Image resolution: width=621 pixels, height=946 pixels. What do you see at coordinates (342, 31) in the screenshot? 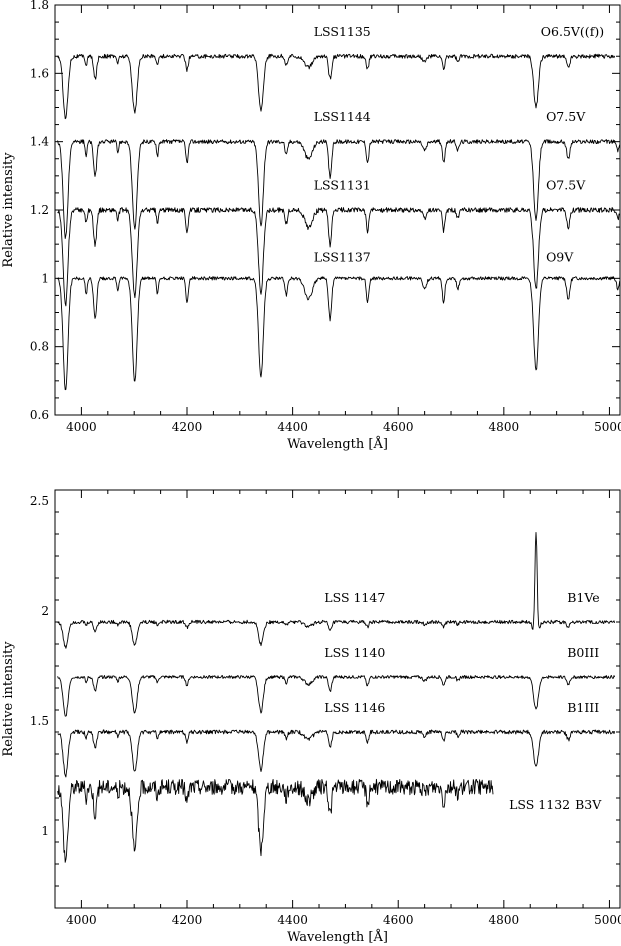
I see `star-name-label: LSS1135` at bounding box center [342, 31].